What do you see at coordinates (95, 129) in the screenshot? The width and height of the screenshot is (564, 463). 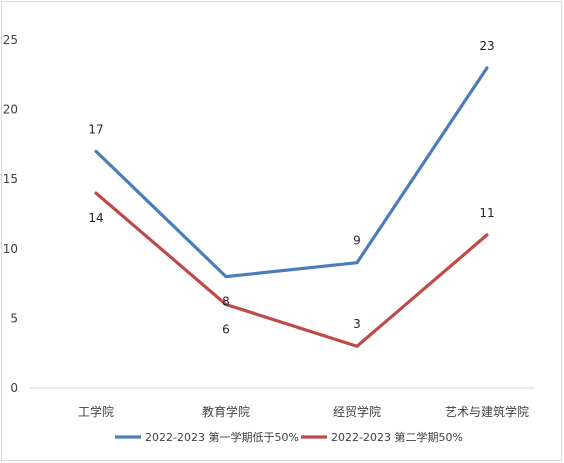 I see `data-label: 17` at bounding box center [95, 129].